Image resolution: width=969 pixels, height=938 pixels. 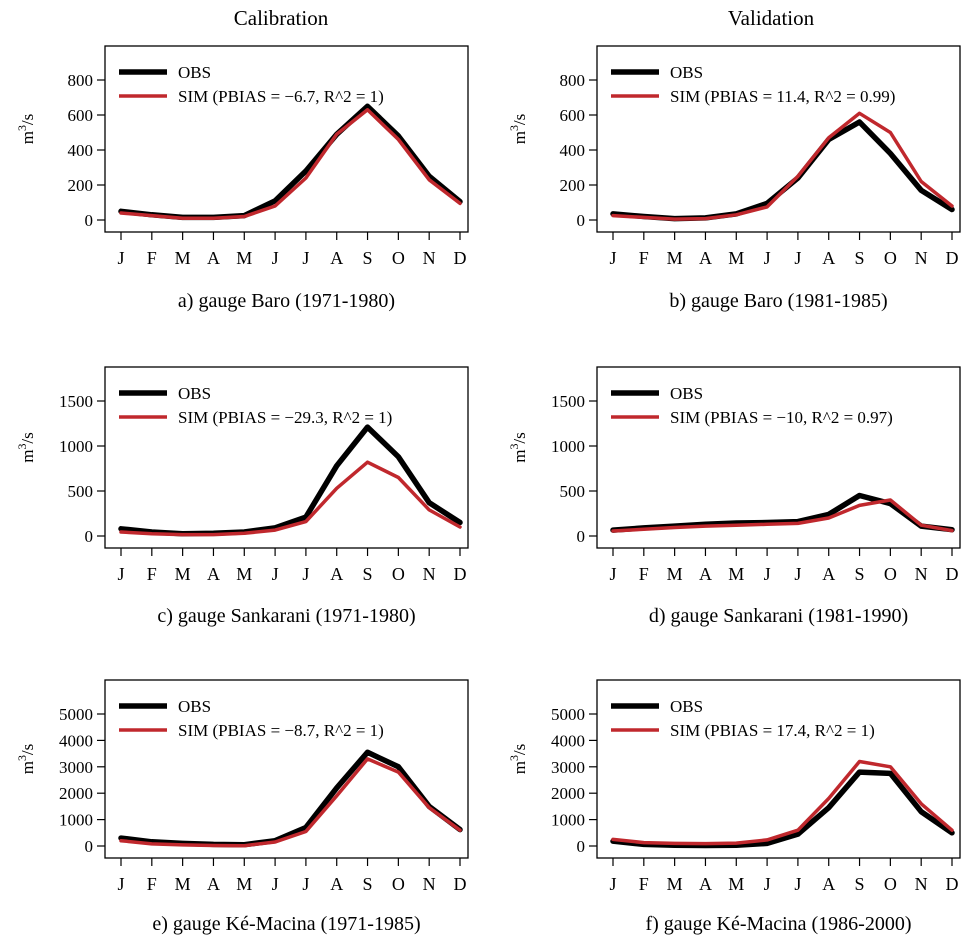 What do you see at coordinates (285, 417) in the screenshot?
I see `legend-label: SIM (PBIAS = −29.3, R^2 = 1)` at bounding box center [285, 417].